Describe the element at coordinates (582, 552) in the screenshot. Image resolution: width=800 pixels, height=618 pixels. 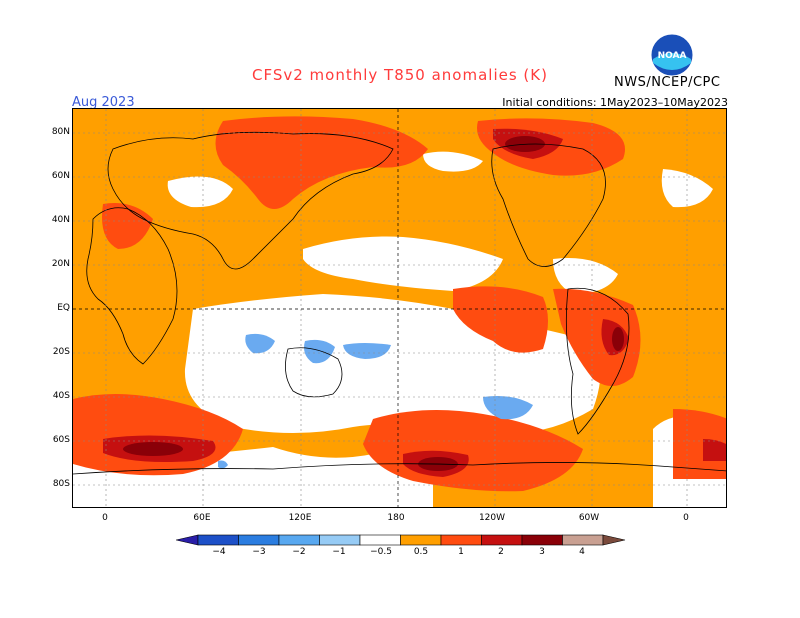
I see `colorbar-label: 4` at that location.